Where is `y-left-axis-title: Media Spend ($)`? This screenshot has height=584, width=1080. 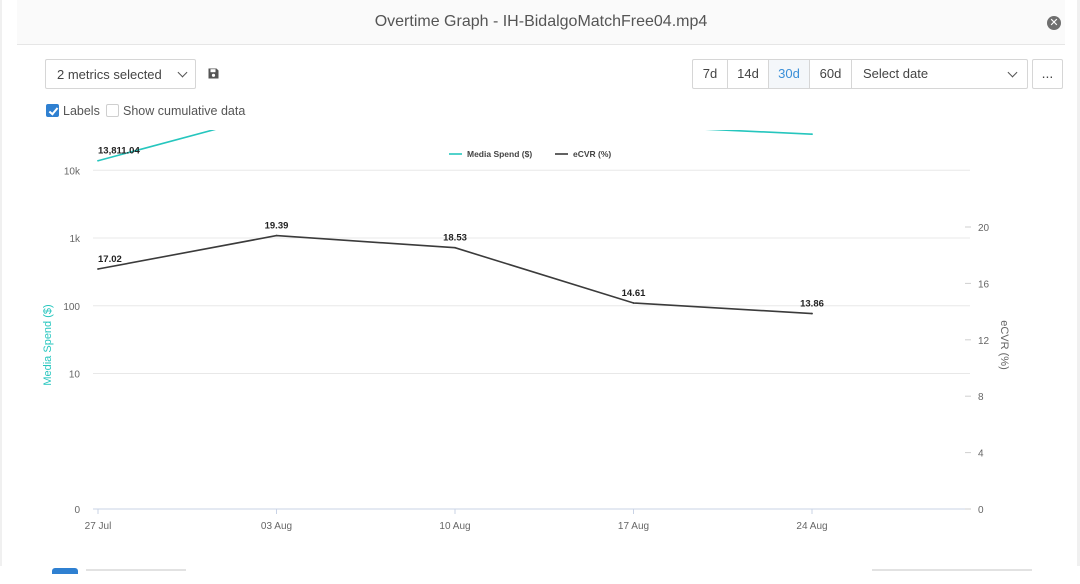 y-left-axis-title: Media Spend ($) is located at coordinates (48, 344).